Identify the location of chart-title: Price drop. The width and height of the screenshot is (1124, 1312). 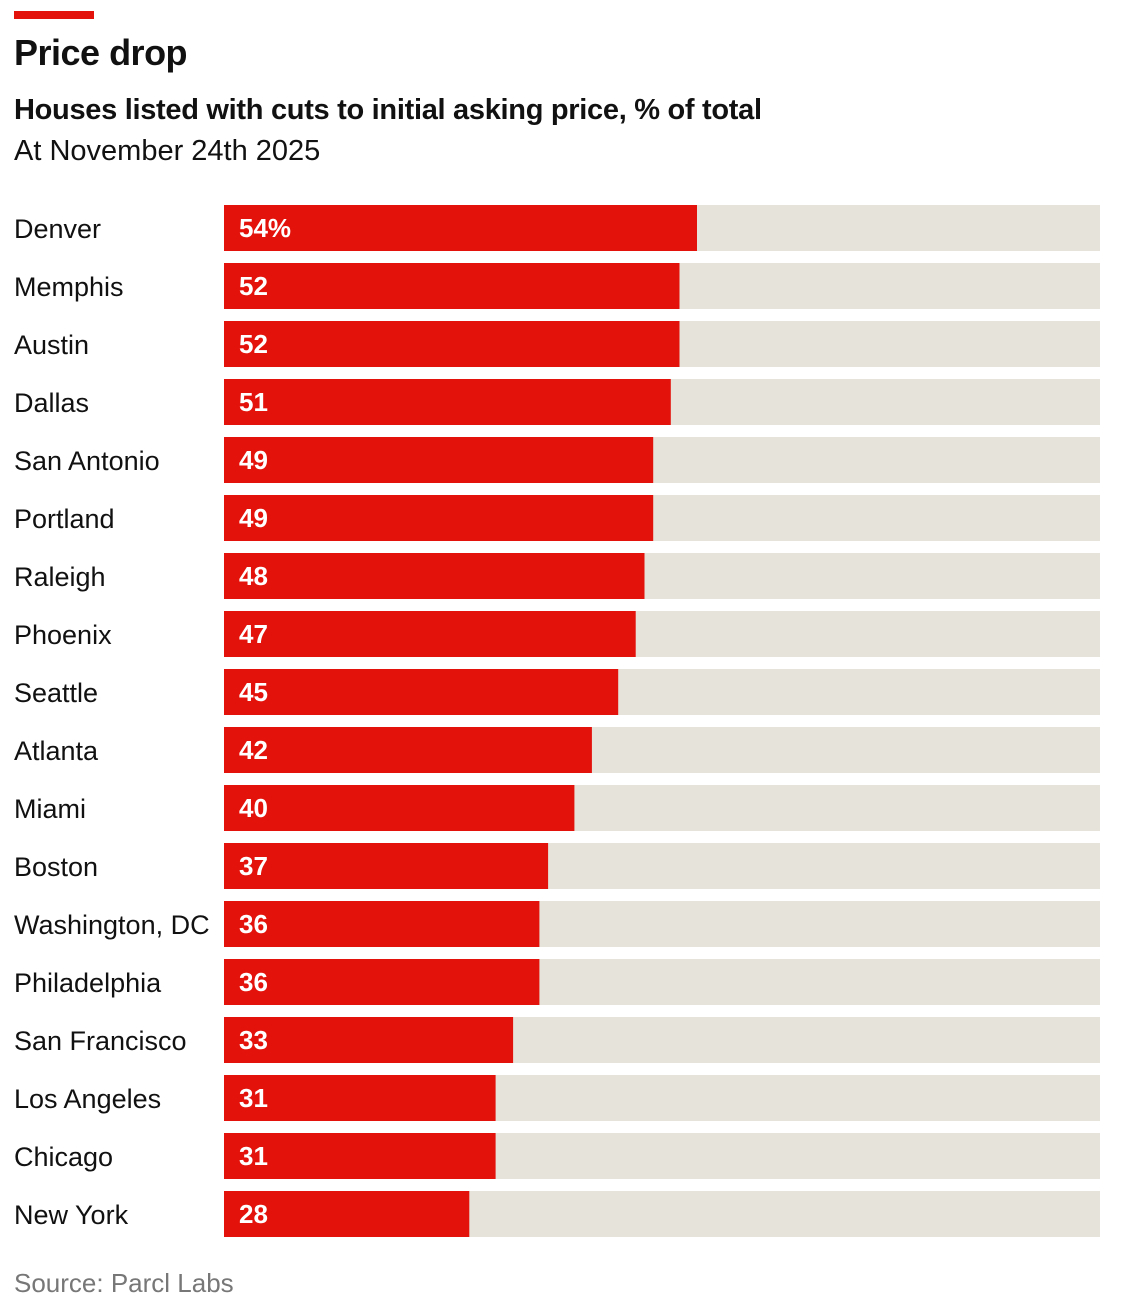
(101, 52).